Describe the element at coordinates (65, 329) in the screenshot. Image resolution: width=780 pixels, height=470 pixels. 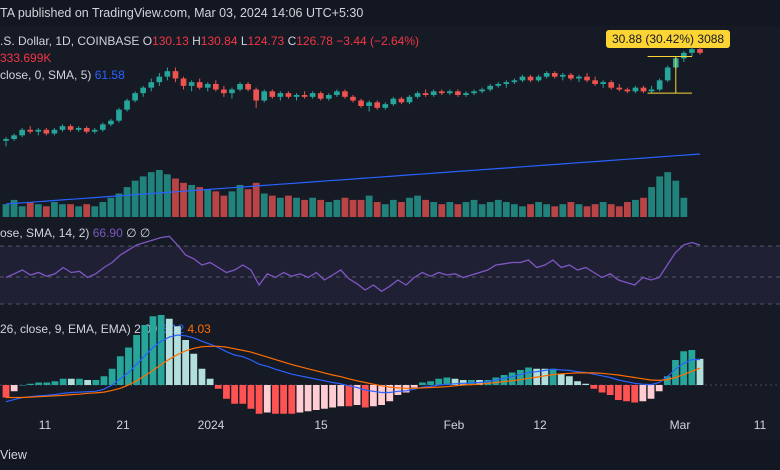
I see `macd-label: 26, close, 9, EMA, EMA)` at that location.